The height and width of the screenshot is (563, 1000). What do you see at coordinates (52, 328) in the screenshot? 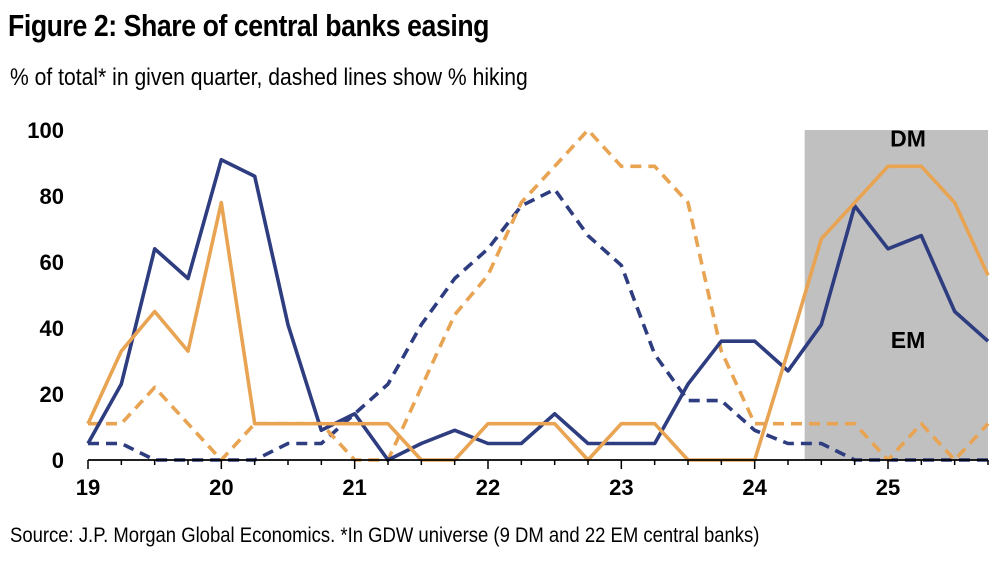
I see `y-tick-label: 40` at bounding box center [52, 328].